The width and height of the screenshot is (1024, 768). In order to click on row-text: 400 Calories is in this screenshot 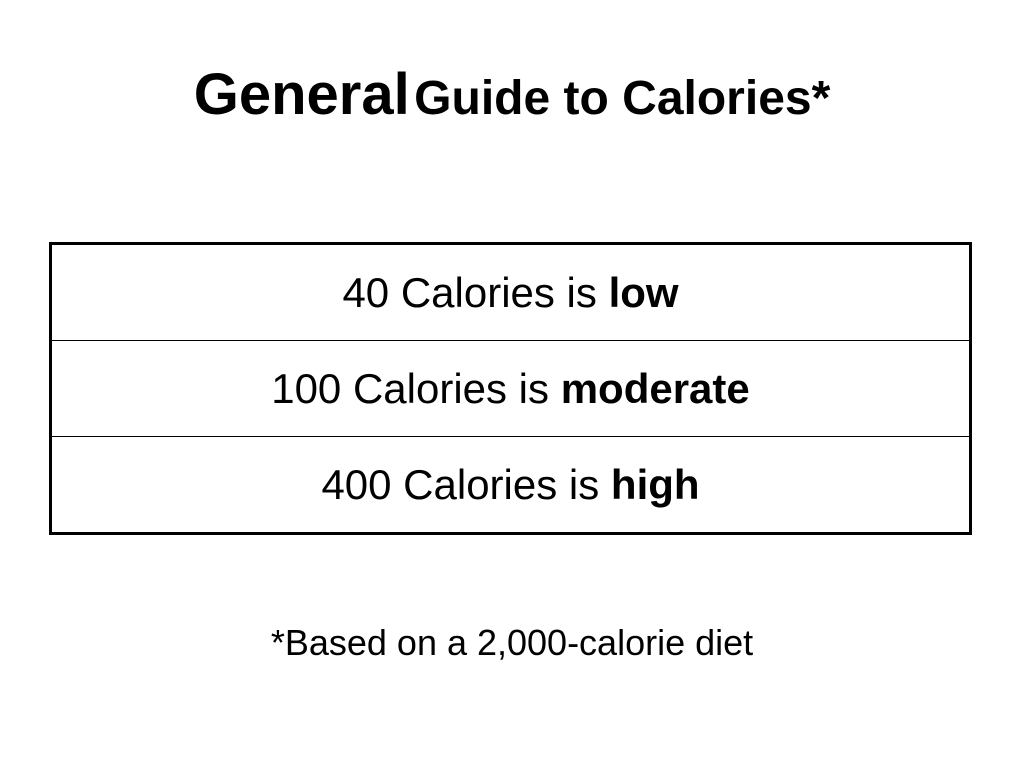, I will do `click(460, 484)`.